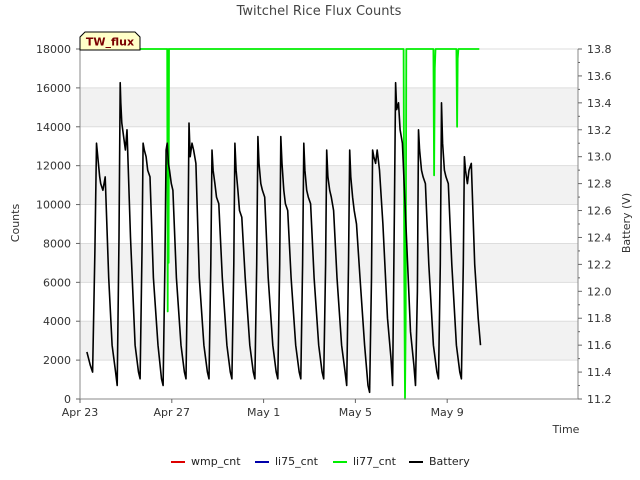 Image resolution: width=640 pixels, height=480 pixels. I want to click on y2-tick-label: 13.6, so click(599, 76).